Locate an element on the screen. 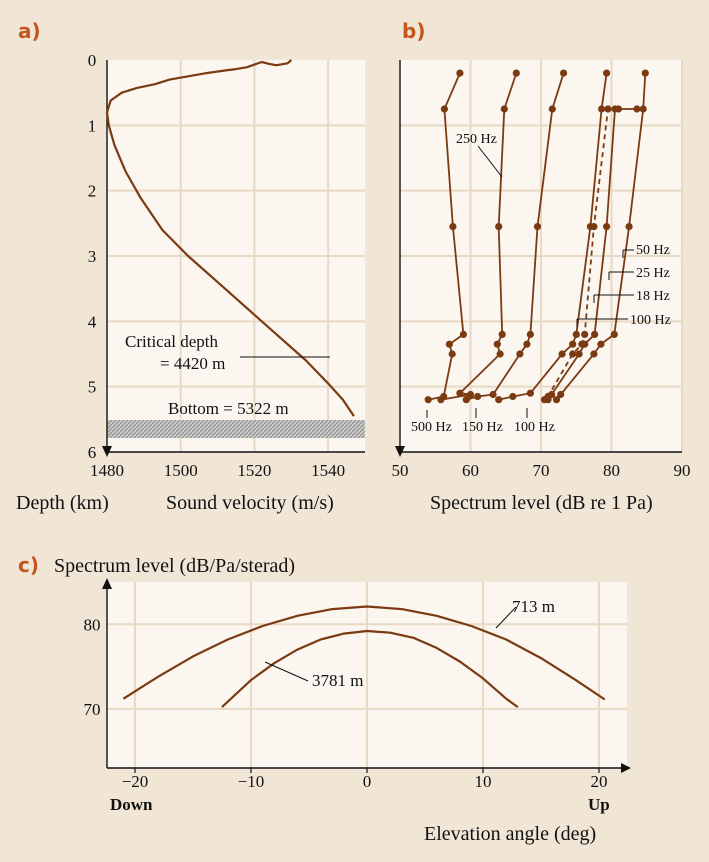 This screenshot has width=709, height=862. elevation-curve-713m is located at coordinates (364, 653).